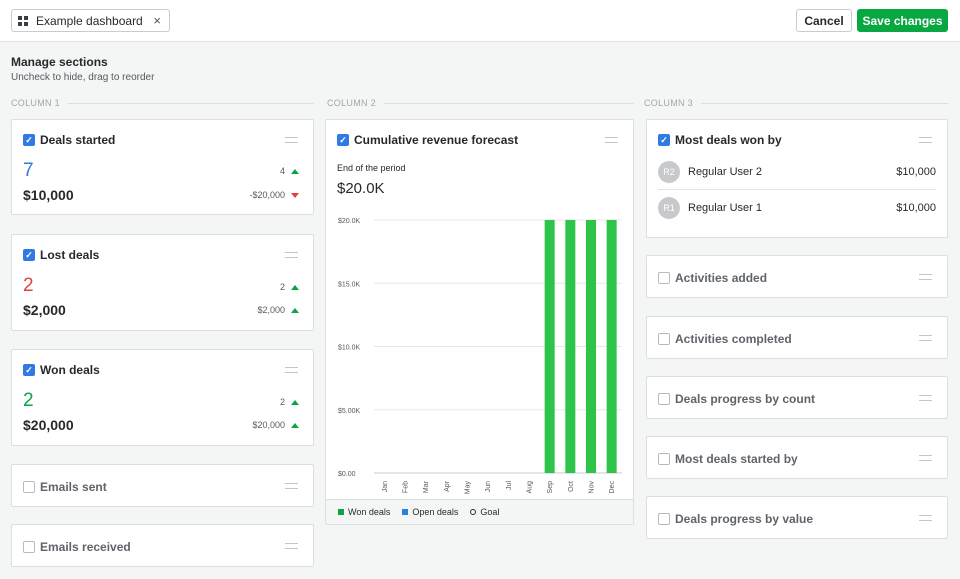  What do you see at coordinates (530, 487) in the screenshot?
I see `x-tick-label: Aug` at bounding box center [530, 487].